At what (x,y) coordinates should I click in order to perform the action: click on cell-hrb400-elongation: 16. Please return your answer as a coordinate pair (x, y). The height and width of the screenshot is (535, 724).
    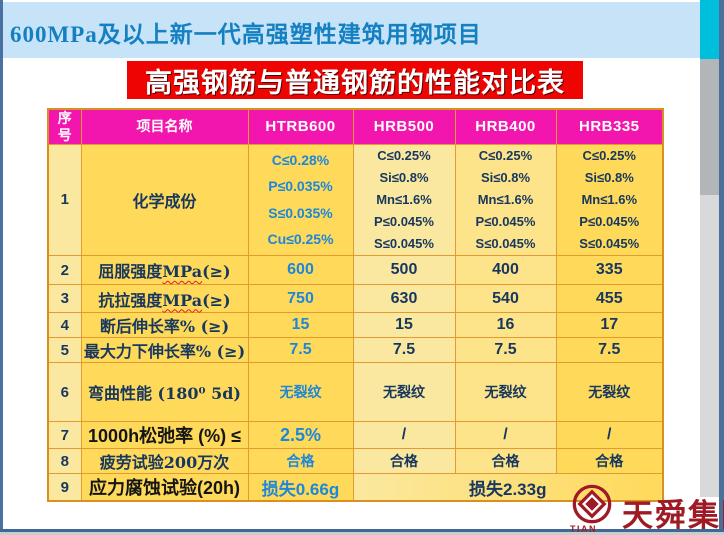
    Looking at the image, I should click on (505, 325).